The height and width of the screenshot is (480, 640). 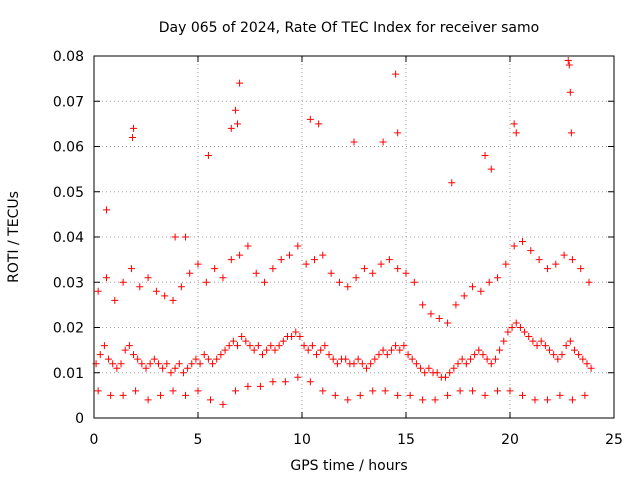 I want to click on y-tick-label: 0.06, so click(x=68, y=148).